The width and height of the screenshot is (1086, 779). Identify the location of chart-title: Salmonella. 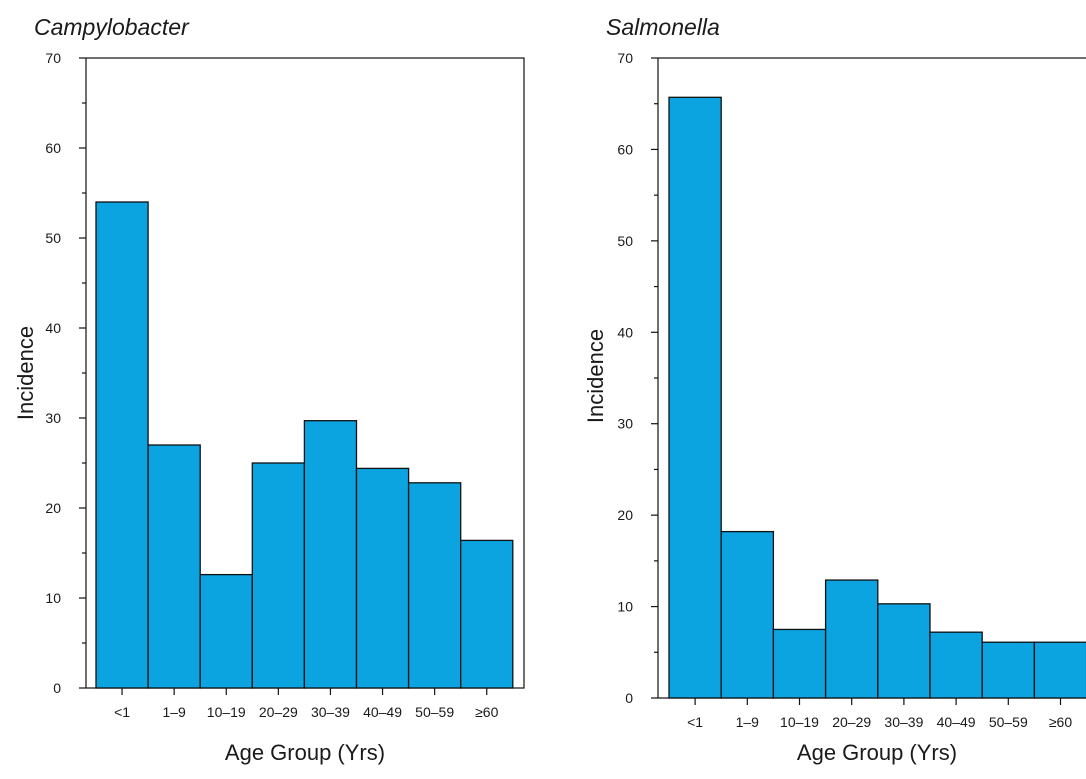
(663, 27).